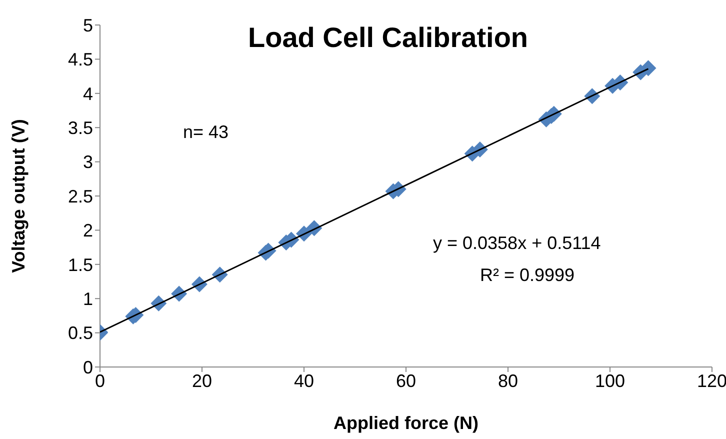 This screenshot has width=726, height=439. Describe the element at coordinates (80, 264) in the screenshot. I see `y-tick-label: 1.5` at that location.